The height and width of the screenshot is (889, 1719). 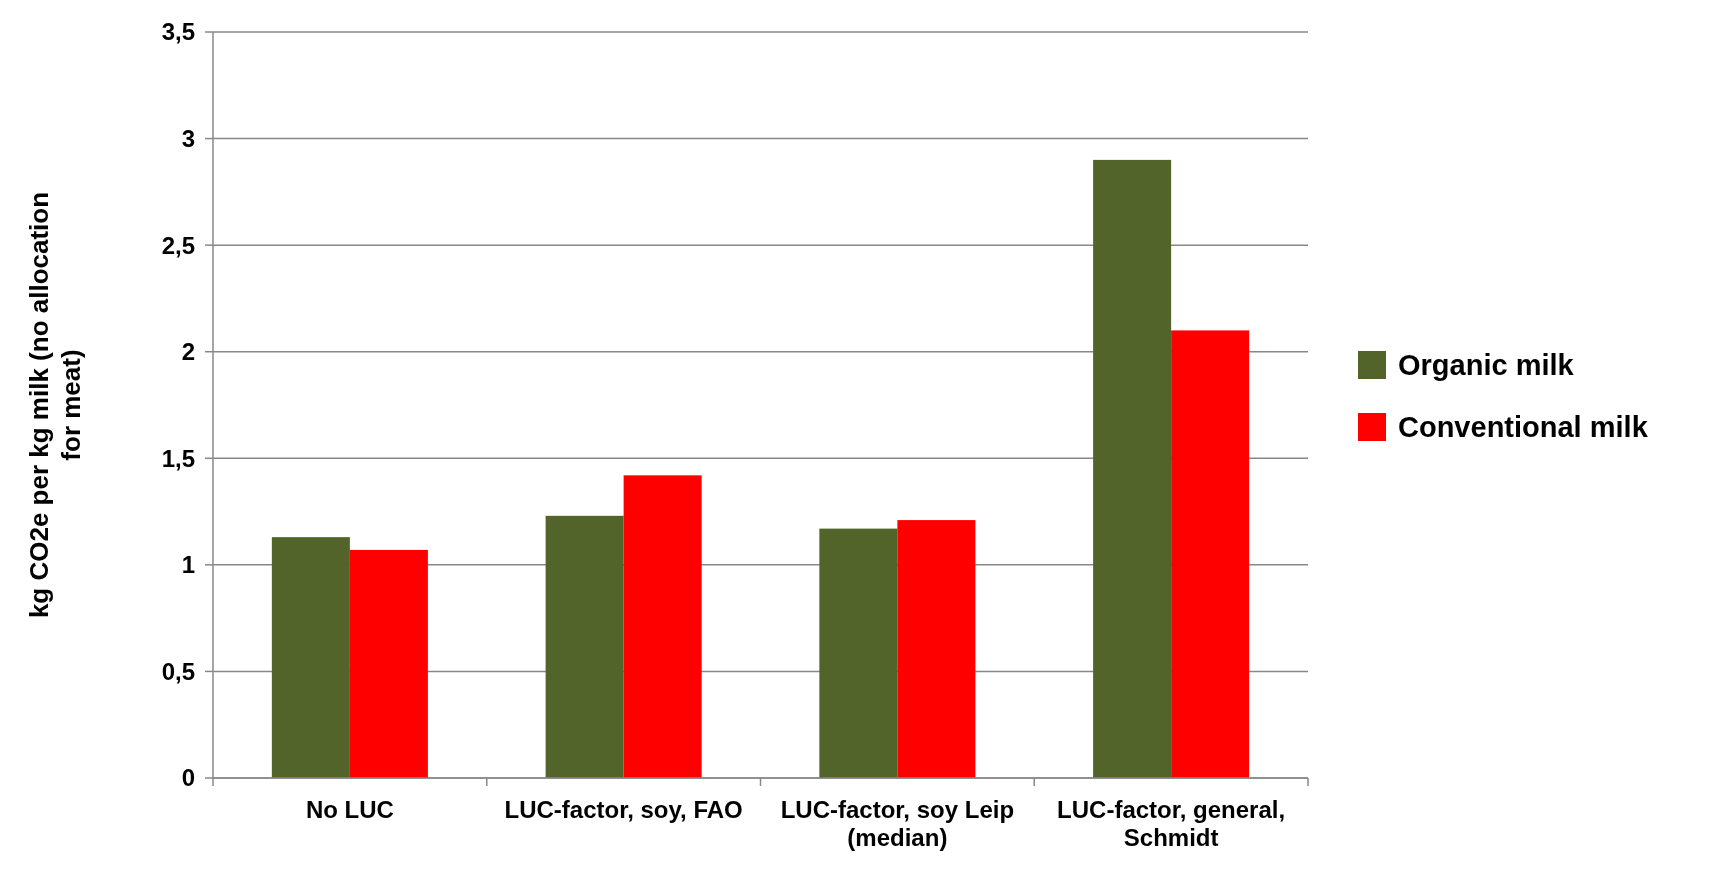 I want to click on x-tick-label: No LUC, so click(x=349, y=809).